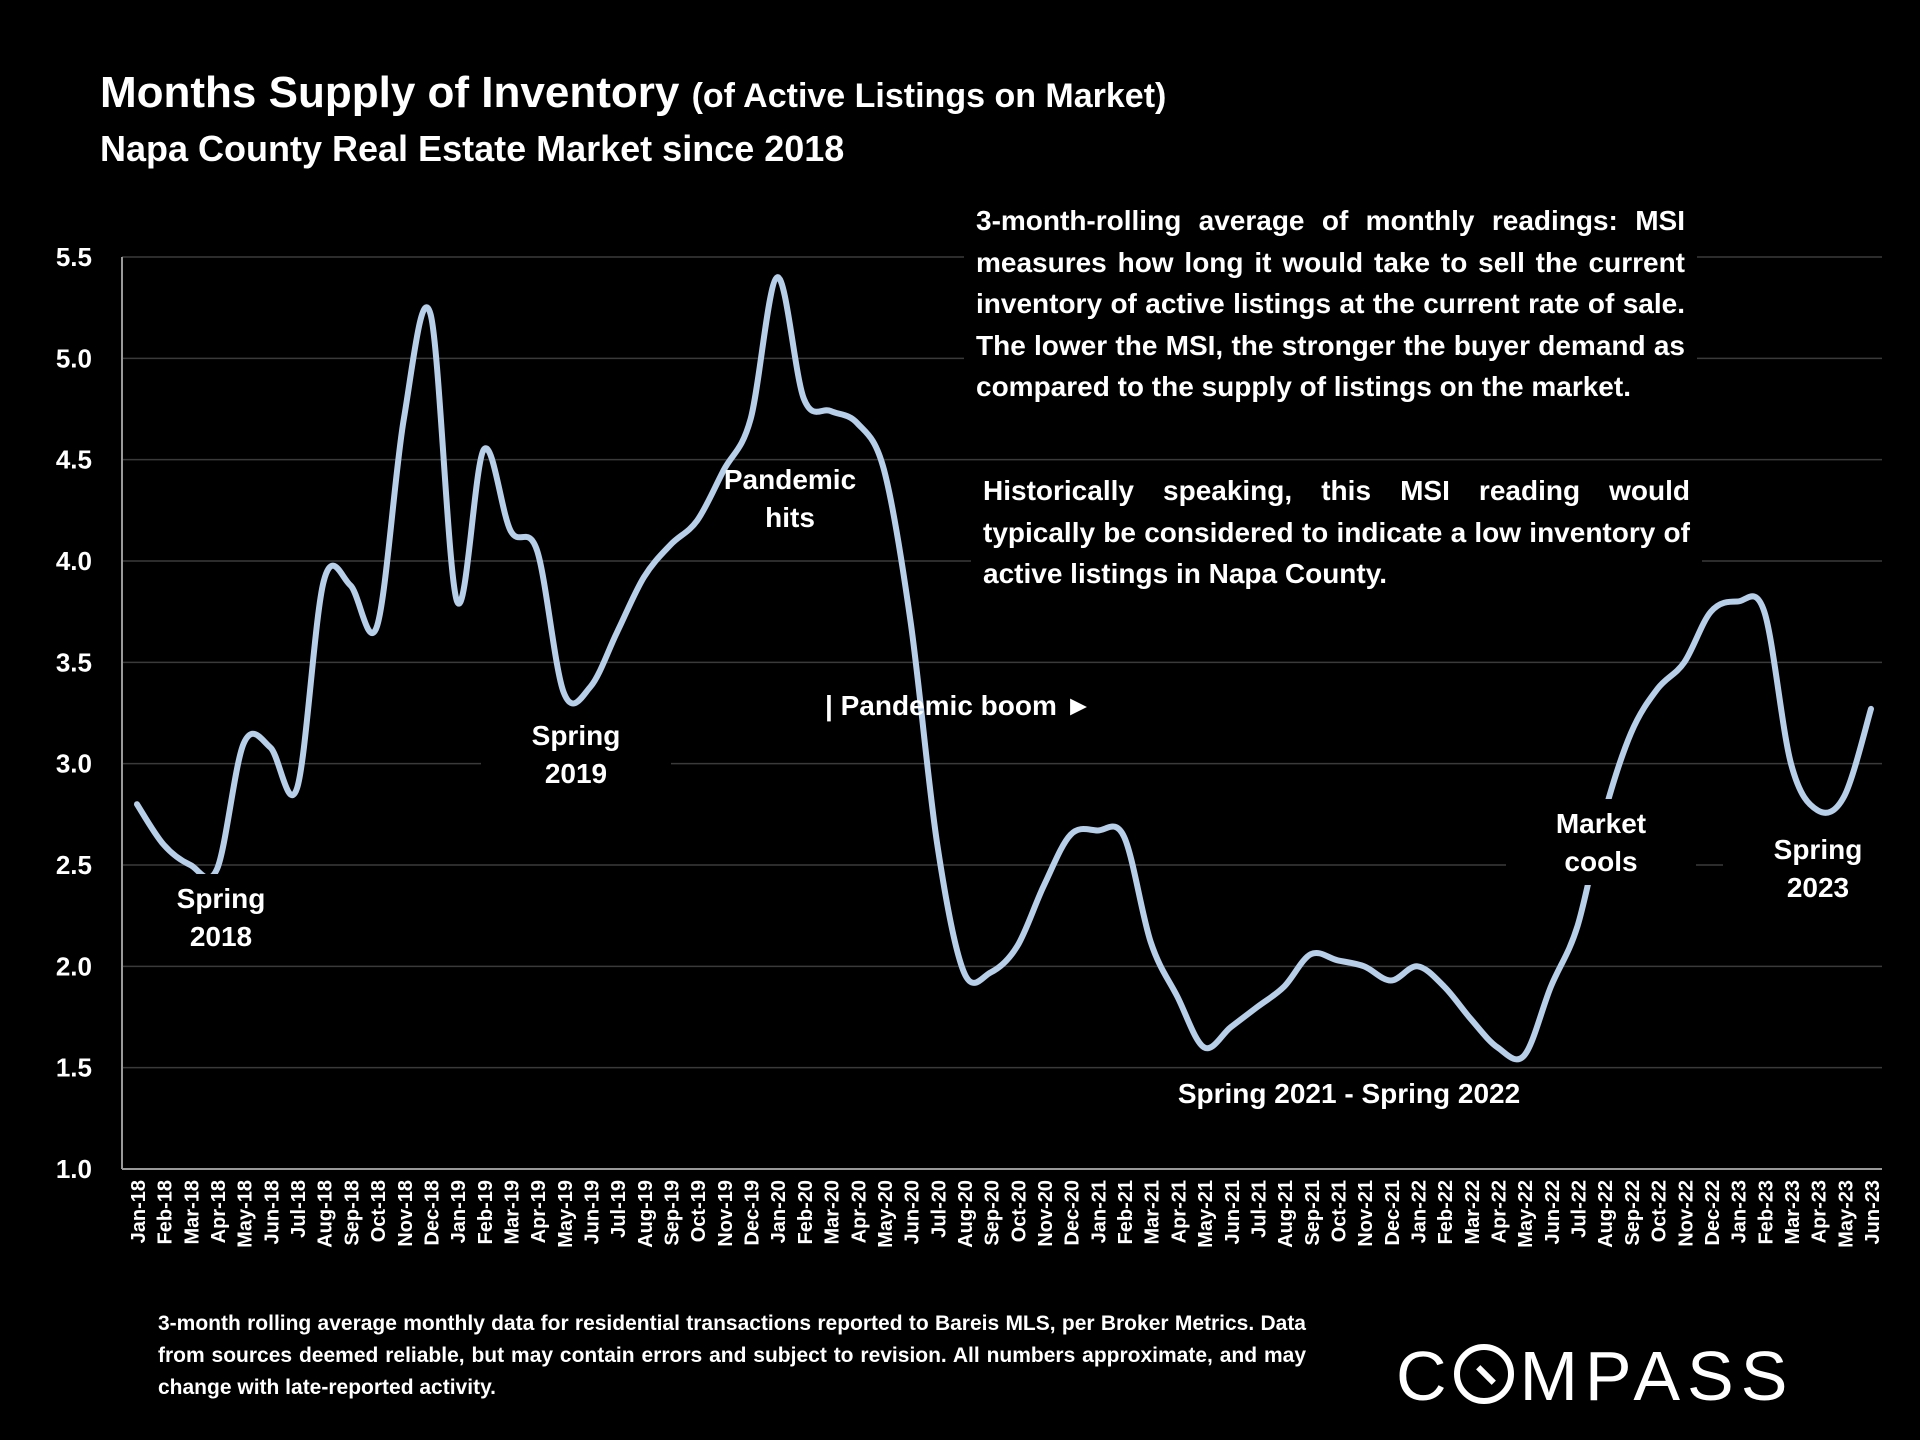  I want to click on x-tick-label: Oct-19, so click(699, 1211).